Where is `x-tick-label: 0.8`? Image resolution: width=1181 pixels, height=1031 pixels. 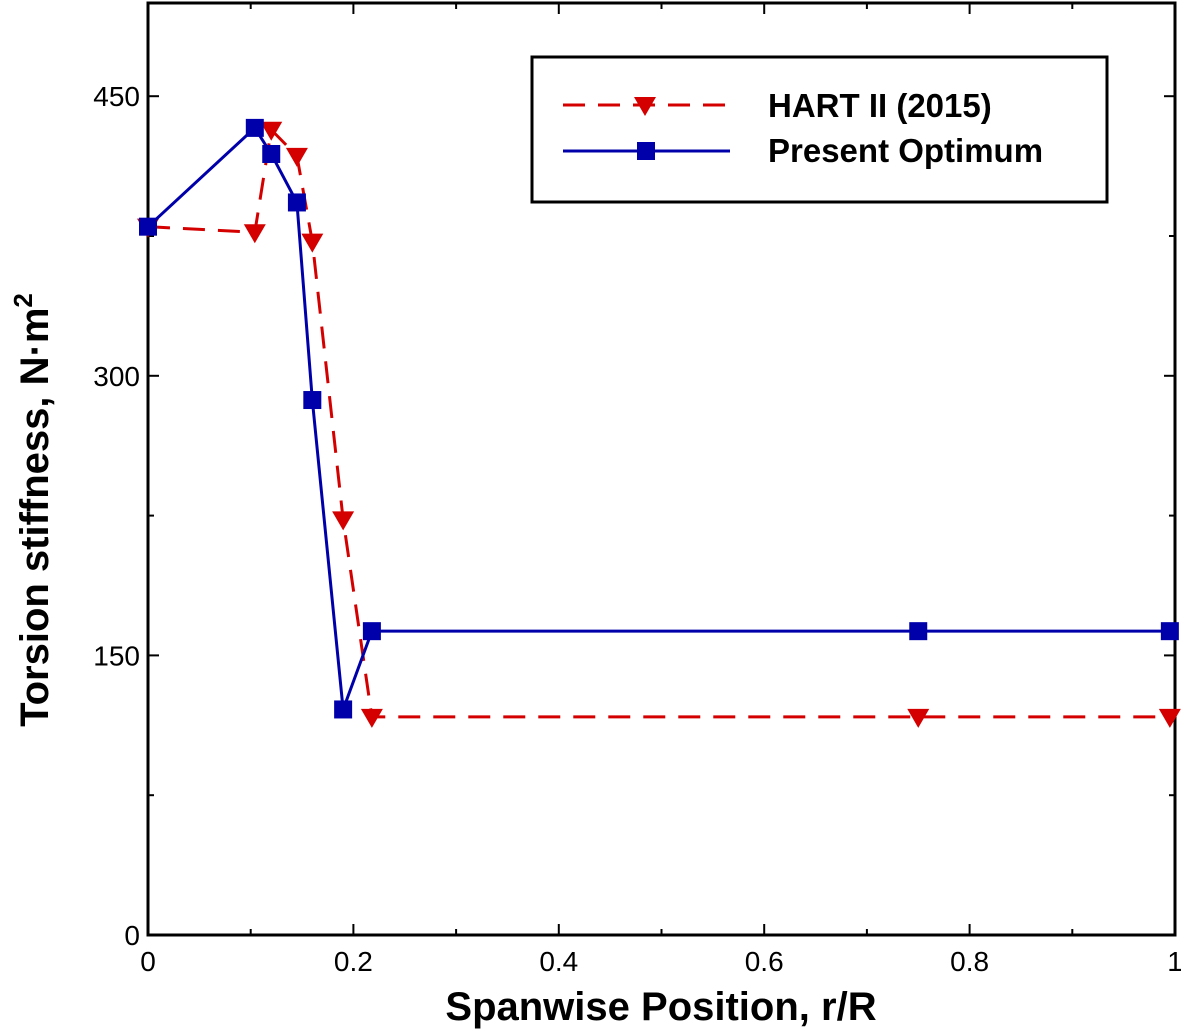
x-tick-label: 0.8 is located at coordinates (969, 961).